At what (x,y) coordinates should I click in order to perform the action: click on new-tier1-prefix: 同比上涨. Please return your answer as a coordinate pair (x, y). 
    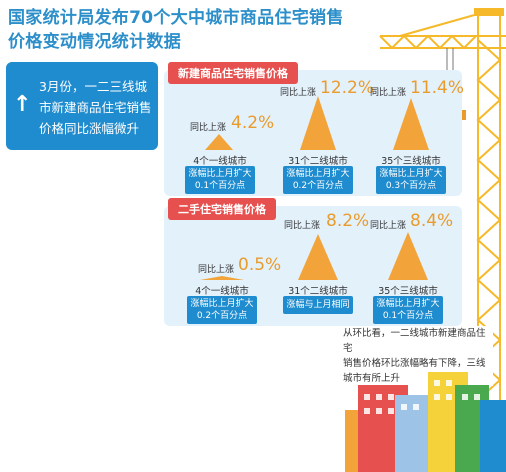
    Looking at the image, I should click on (208, 128).